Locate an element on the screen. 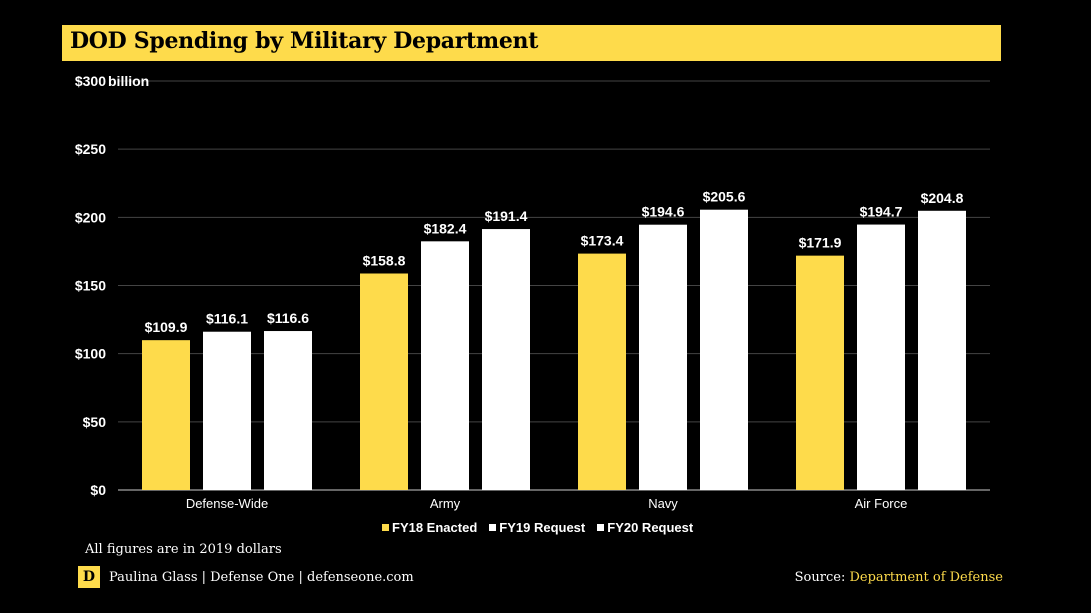  data-label: $204.8 is located at coordinates (942, 198).